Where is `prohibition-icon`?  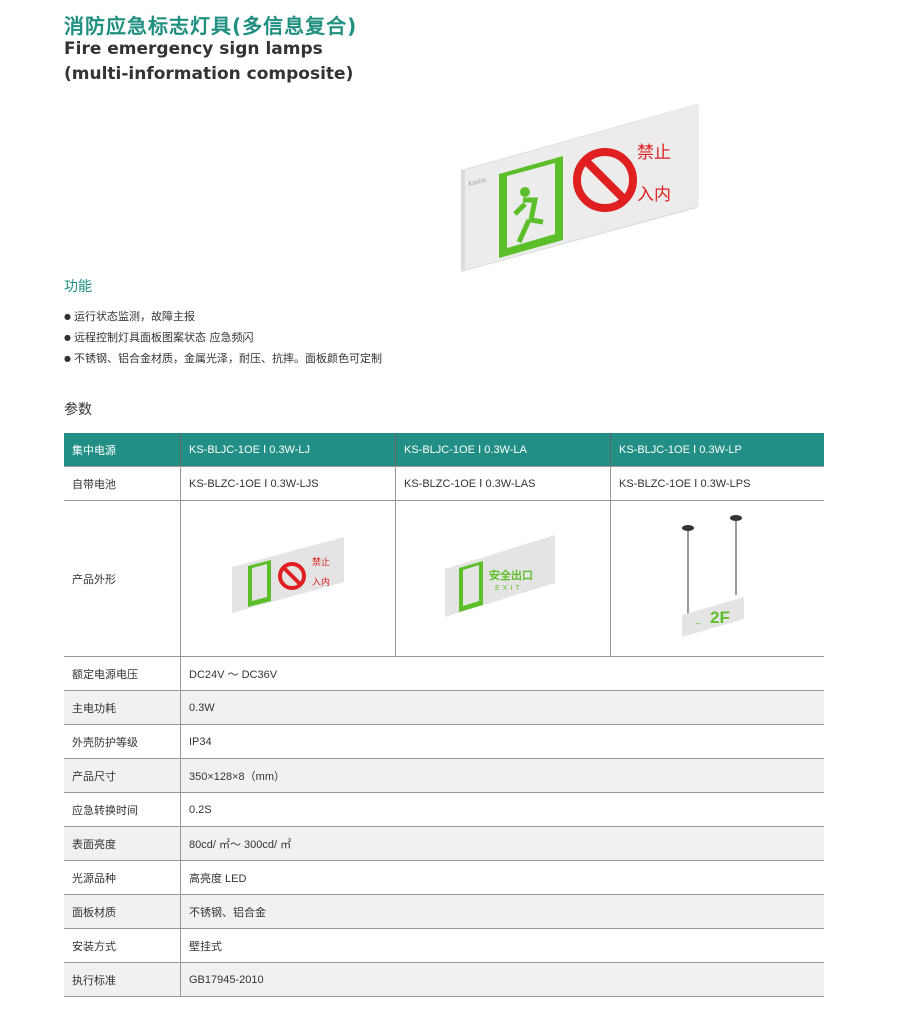
prohibition-icon is located at coordinates (605, 180).